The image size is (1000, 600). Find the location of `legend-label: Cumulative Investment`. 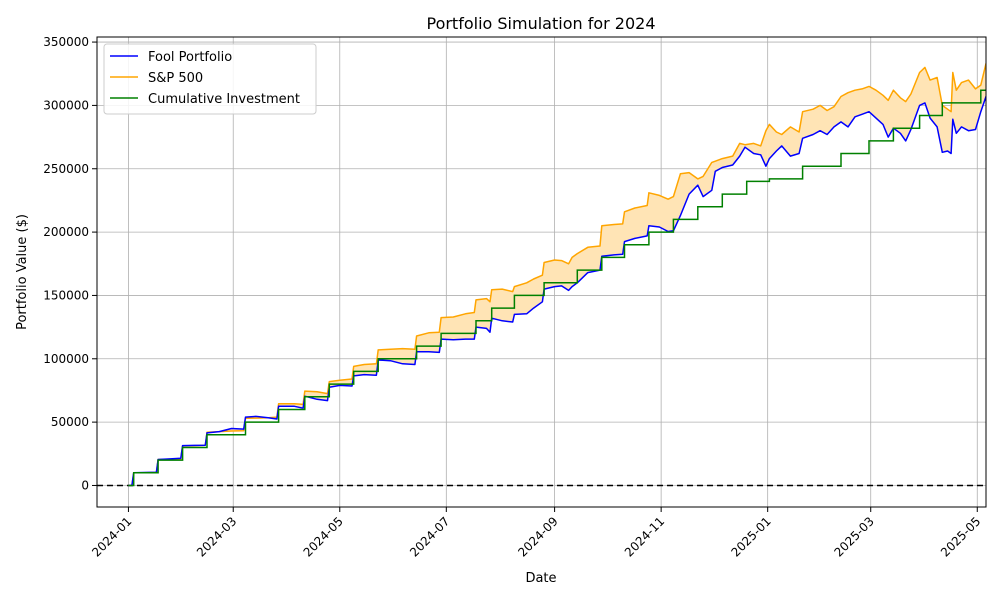

legend-label: Cumulative Investment is located at coordinates (224, 99).